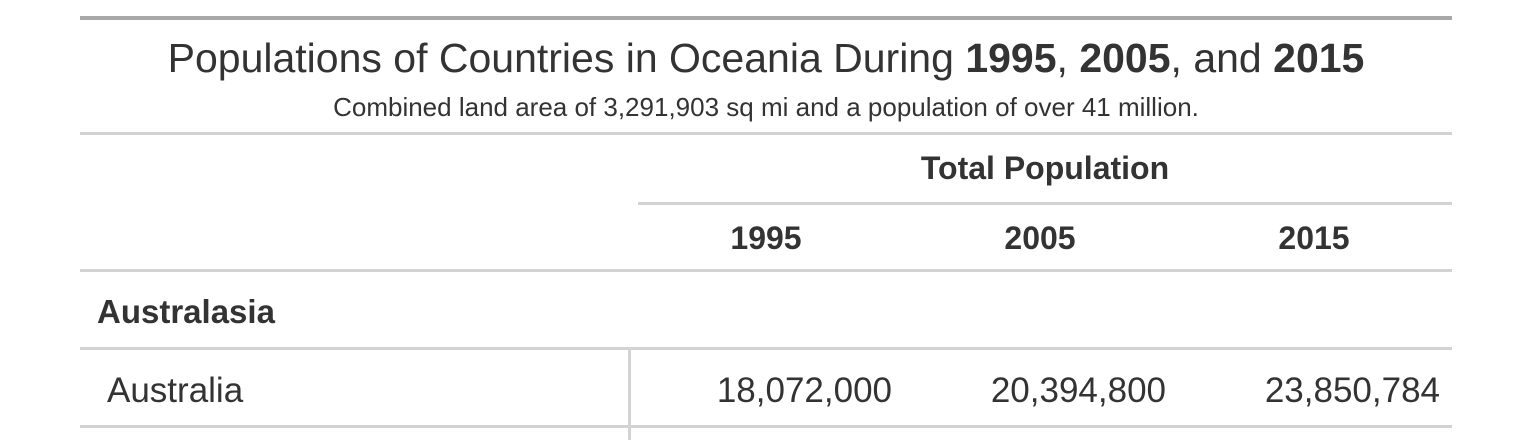 The image size is (1530, 440). What do you see at coordinates (766, 133) in the screenshot?
I see `header-divider` at bounding box center [766, 133].